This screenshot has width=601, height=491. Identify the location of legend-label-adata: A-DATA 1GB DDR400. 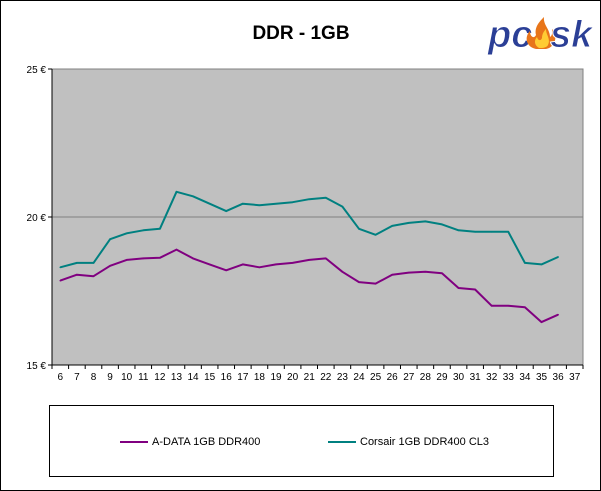
(206, 442).